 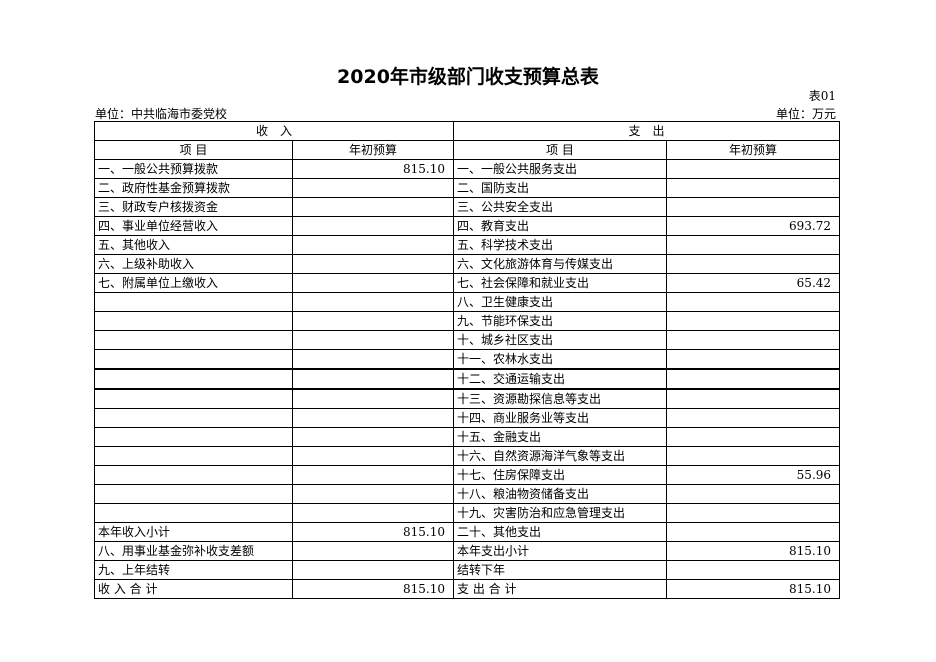 What do you see at coordinates (373, 150) in the screenshot?
I see `income-budget-header: 年初预算` at bounding box center [373, 150].